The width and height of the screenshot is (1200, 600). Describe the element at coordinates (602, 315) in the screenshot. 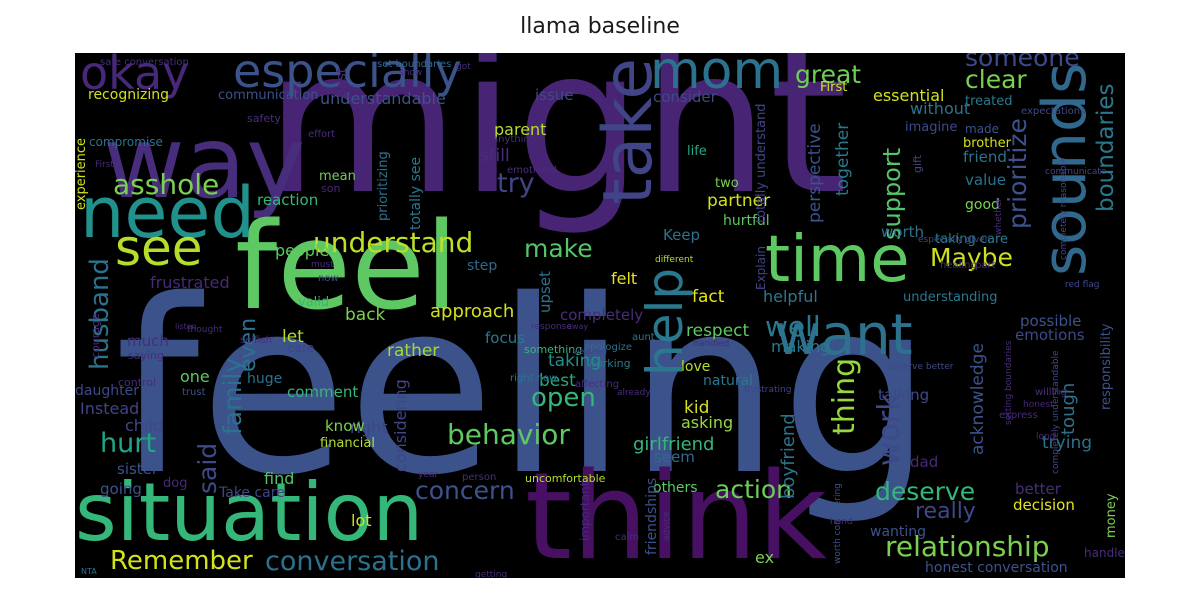

I see `cloud-word-completely: completely` at that location.